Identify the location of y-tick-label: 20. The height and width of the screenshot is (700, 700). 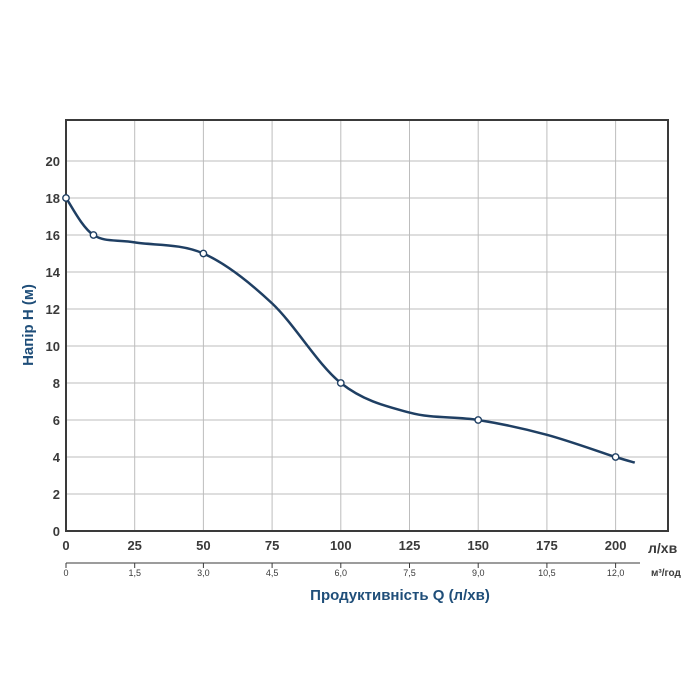
(53, 161).